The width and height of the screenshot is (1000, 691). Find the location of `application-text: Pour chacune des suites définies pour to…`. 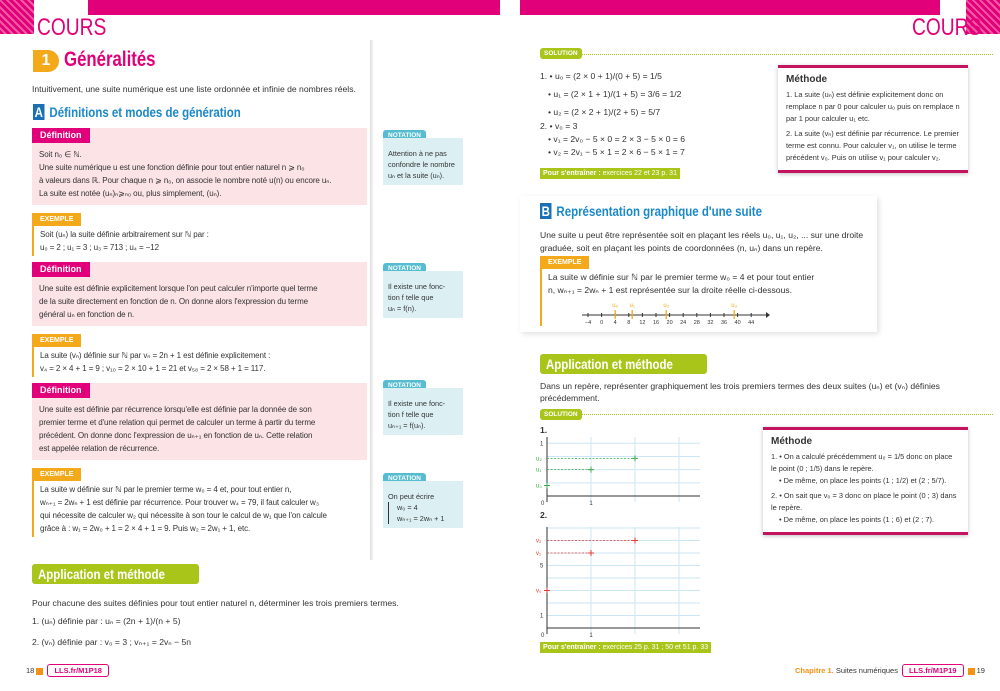

application-text: Pour chacune des suites définies pour to… is located at coordinates (215, 603).